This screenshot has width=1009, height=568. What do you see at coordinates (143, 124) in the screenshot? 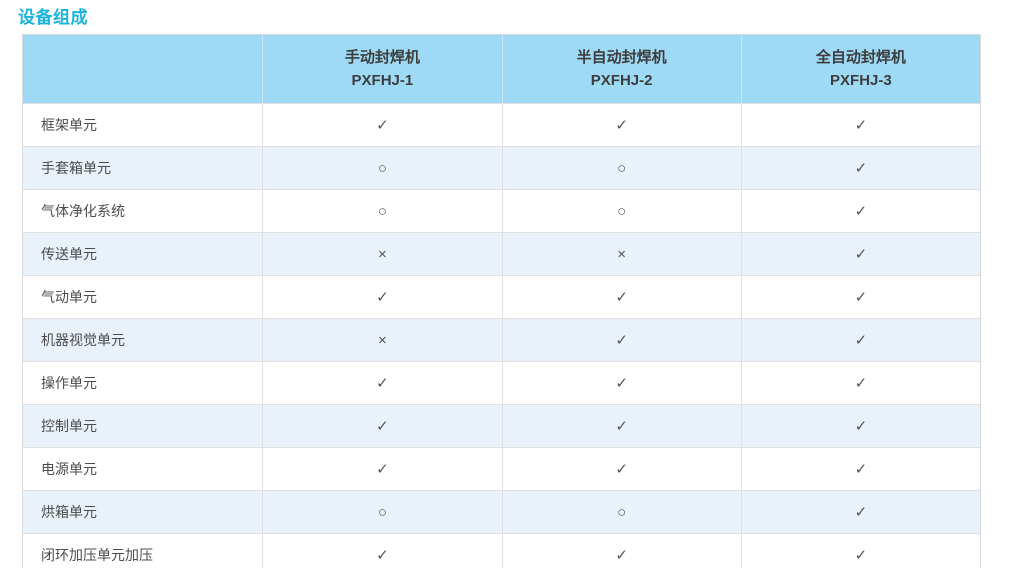
I see `row-label: 框架单元` at bounding box center [143, 124].